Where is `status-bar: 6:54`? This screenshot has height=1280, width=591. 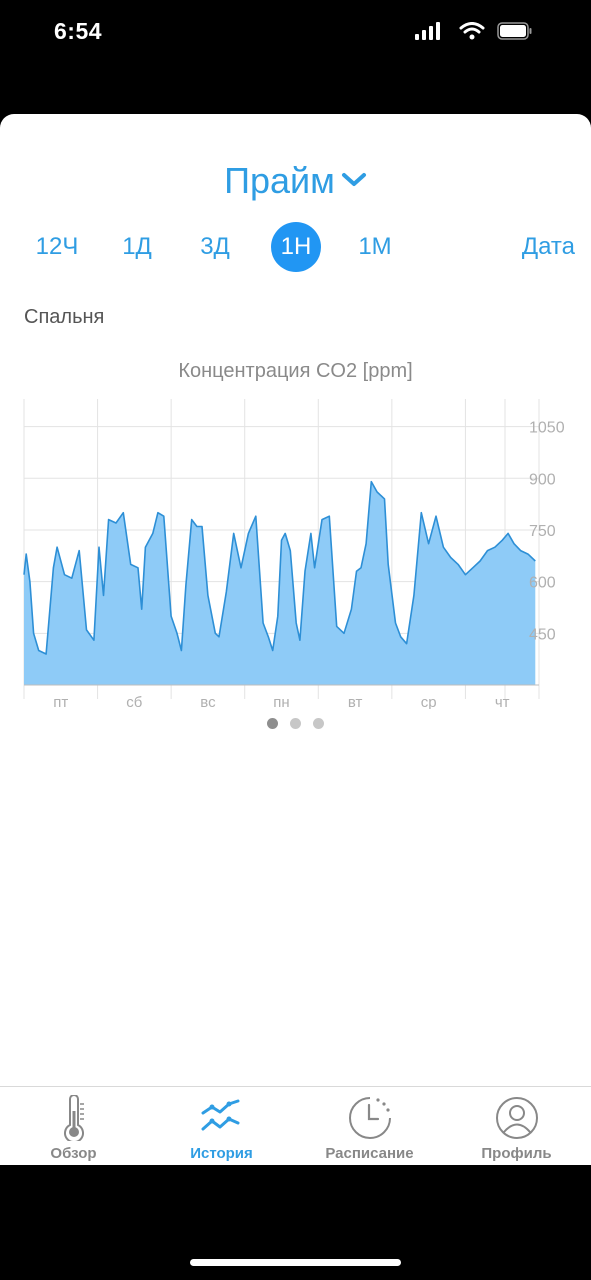
status-bar: 6:54 is located at coordinates (295, 32).